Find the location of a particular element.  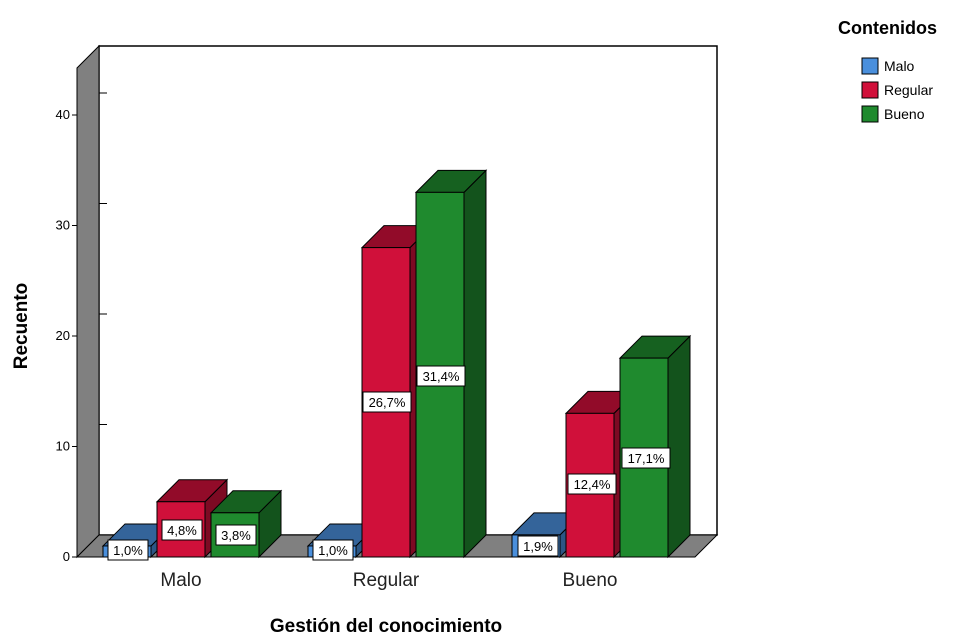

x-tick-label: Malo is located at coordinates (180, 580).